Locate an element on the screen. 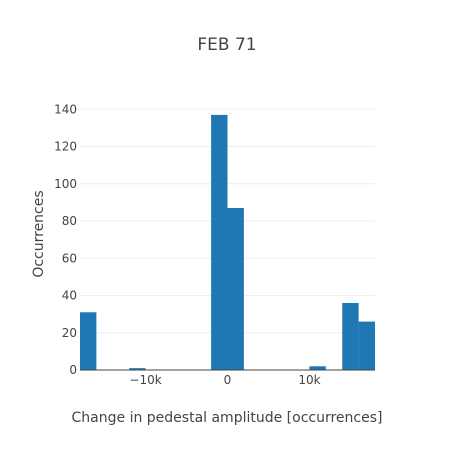 The width and height of the screenshot is (454, 450). x-axis-ticks: −10k 0 10k is located at coordinates (224, 380).